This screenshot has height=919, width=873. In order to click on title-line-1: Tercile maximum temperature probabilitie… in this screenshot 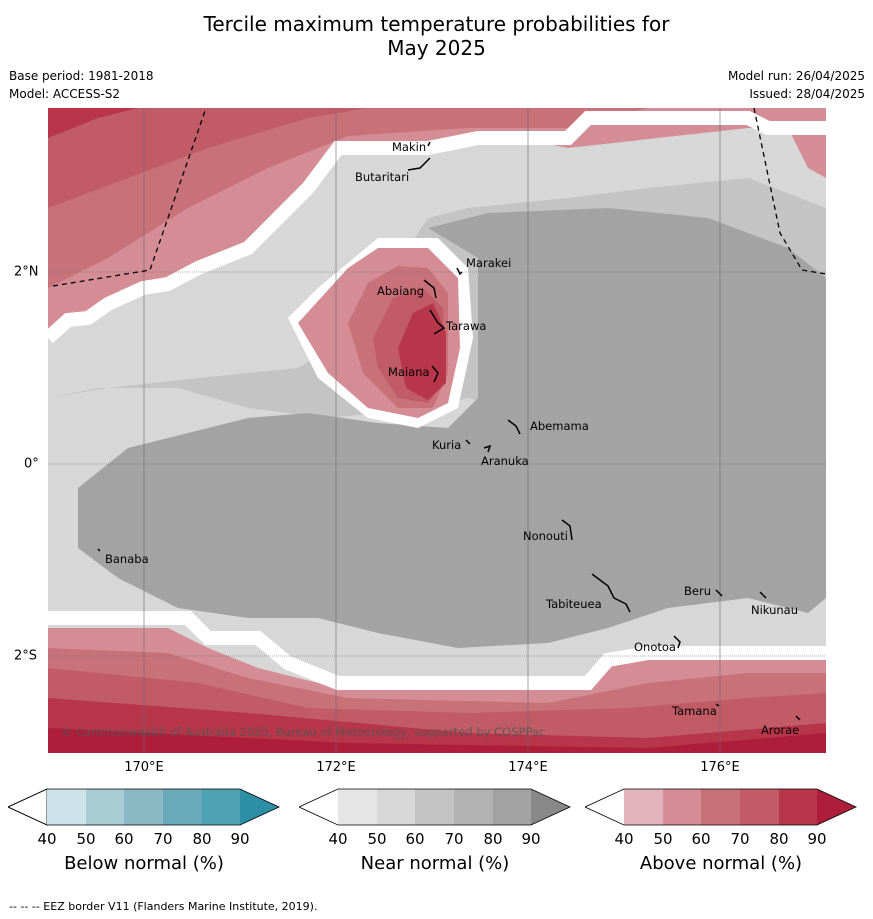, I will do `click(436, 24)`.